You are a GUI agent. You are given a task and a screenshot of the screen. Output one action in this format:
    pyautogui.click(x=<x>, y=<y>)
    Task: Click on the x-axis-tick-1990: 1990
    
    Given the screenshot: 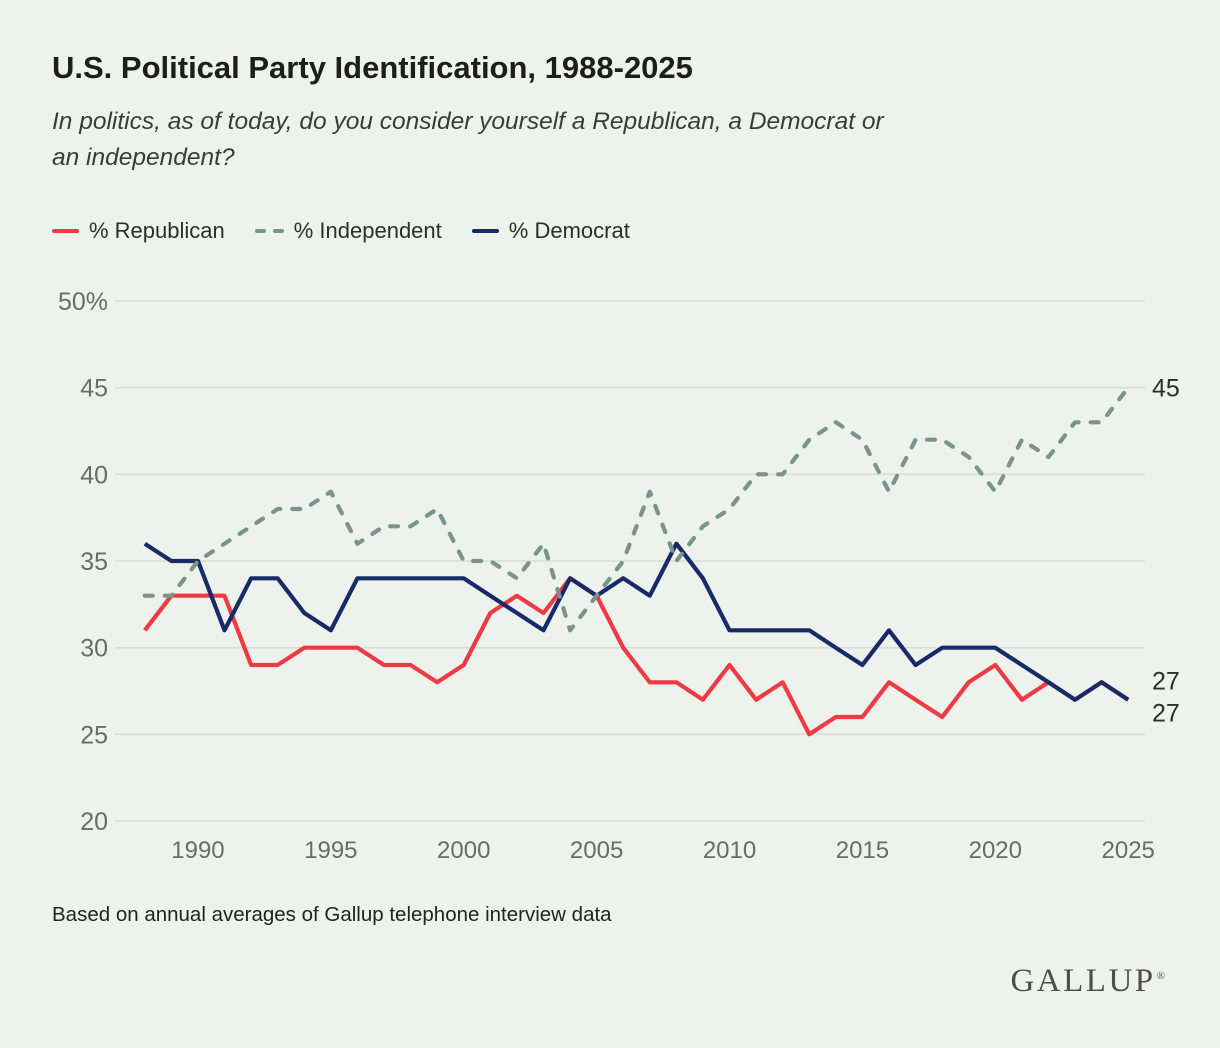 What is the action you would take?
    pyautogui.click(x=197, y=850)
    